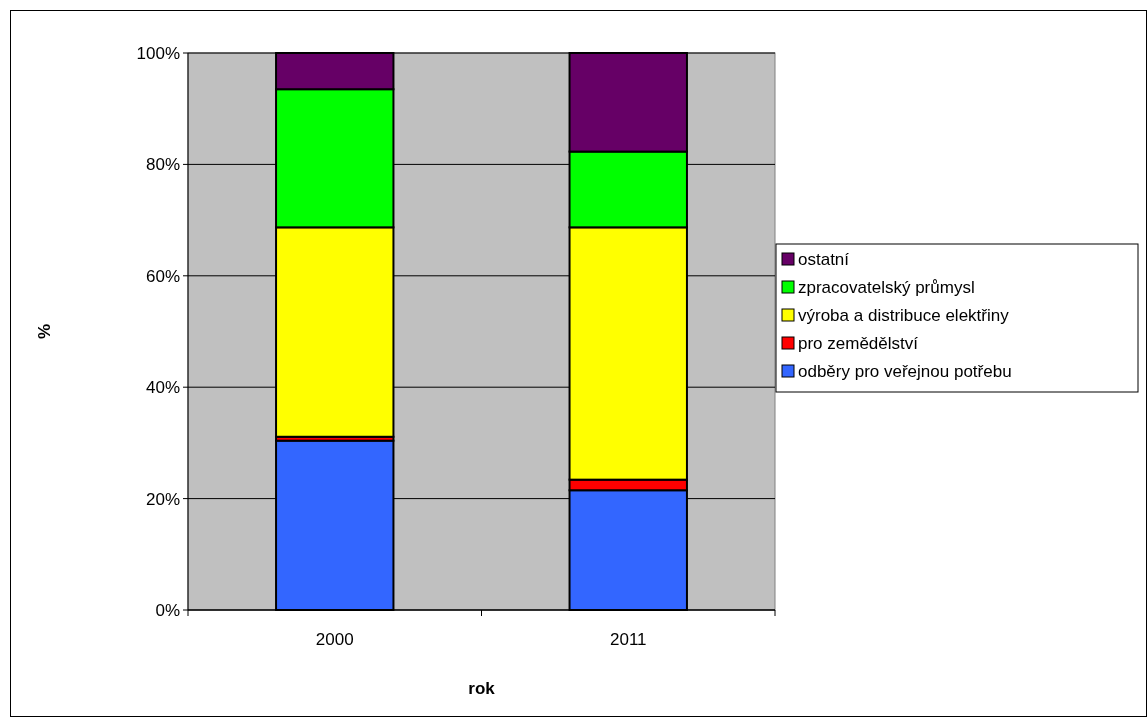 The height and width of the screenshot is (727, 1148). Describe the element at coordinates (886, 287) in the screenshot. I see `legend-label: zpracovatelský průmysl` at that location.